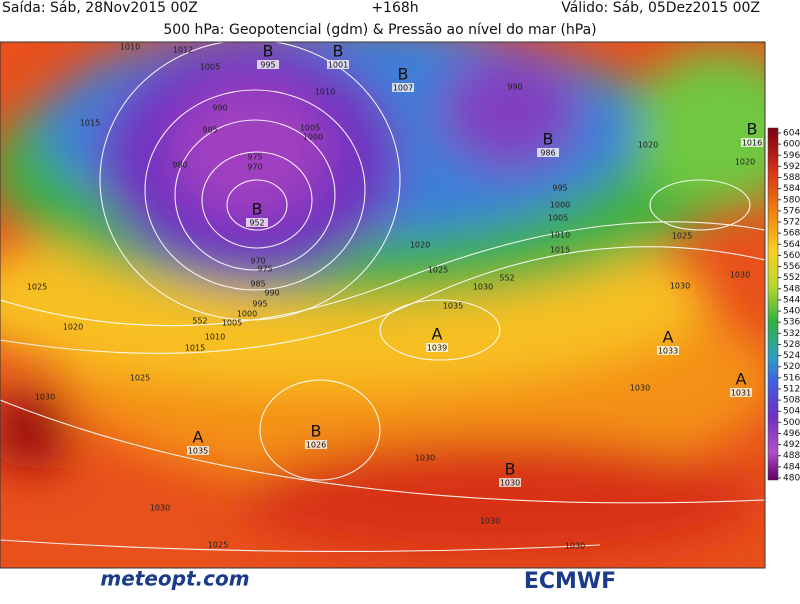  What do you see at coordinates (791, 256) in the screenshot?
I see `colorbar-label: 560` at bounding box center [791, 256].